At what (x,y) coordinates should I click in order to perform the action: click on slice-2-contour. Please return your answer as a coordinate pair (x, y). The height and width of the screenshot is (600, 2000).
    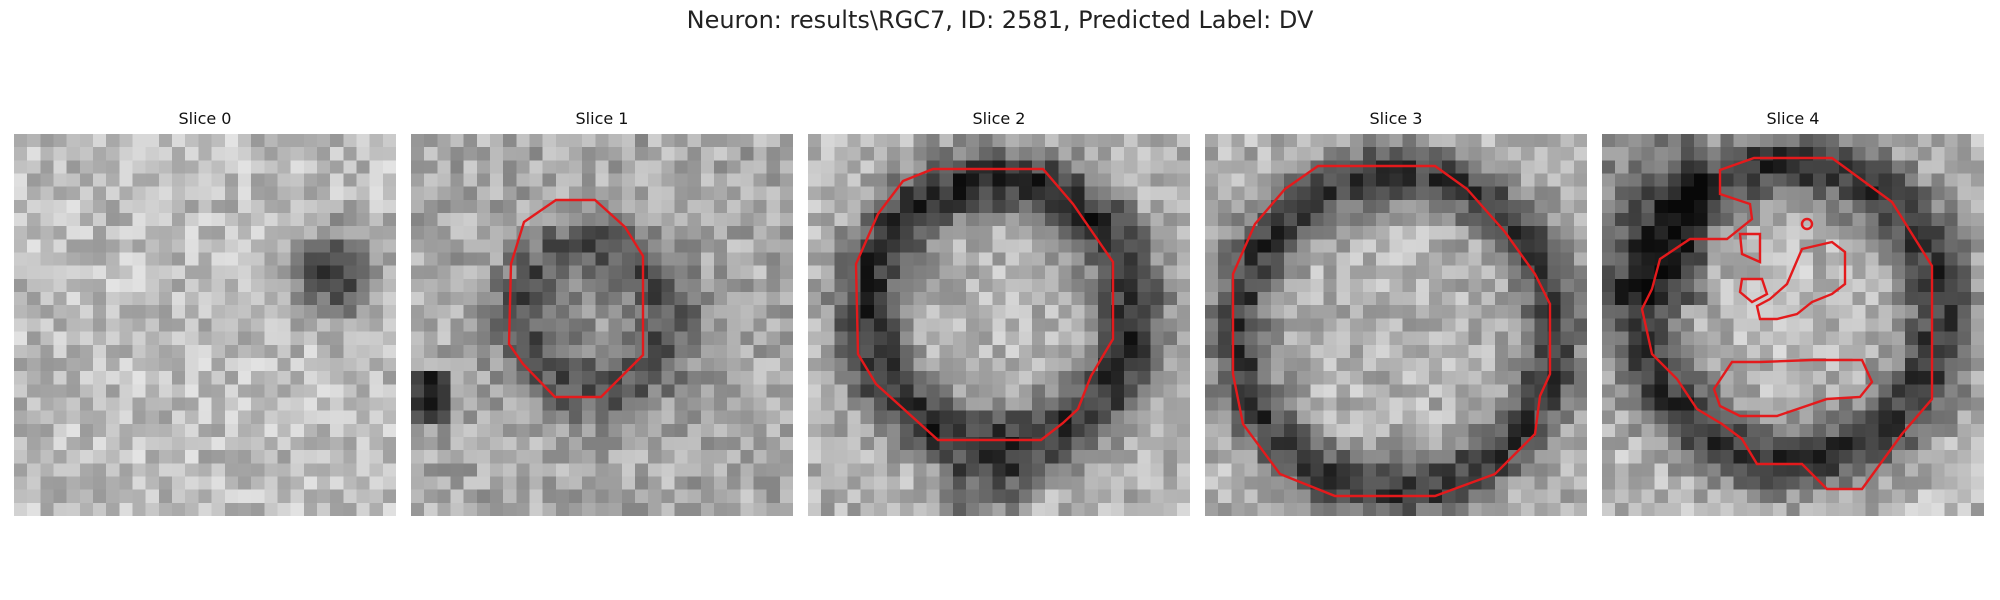
    Looking at the image, I should click on (984, 304).